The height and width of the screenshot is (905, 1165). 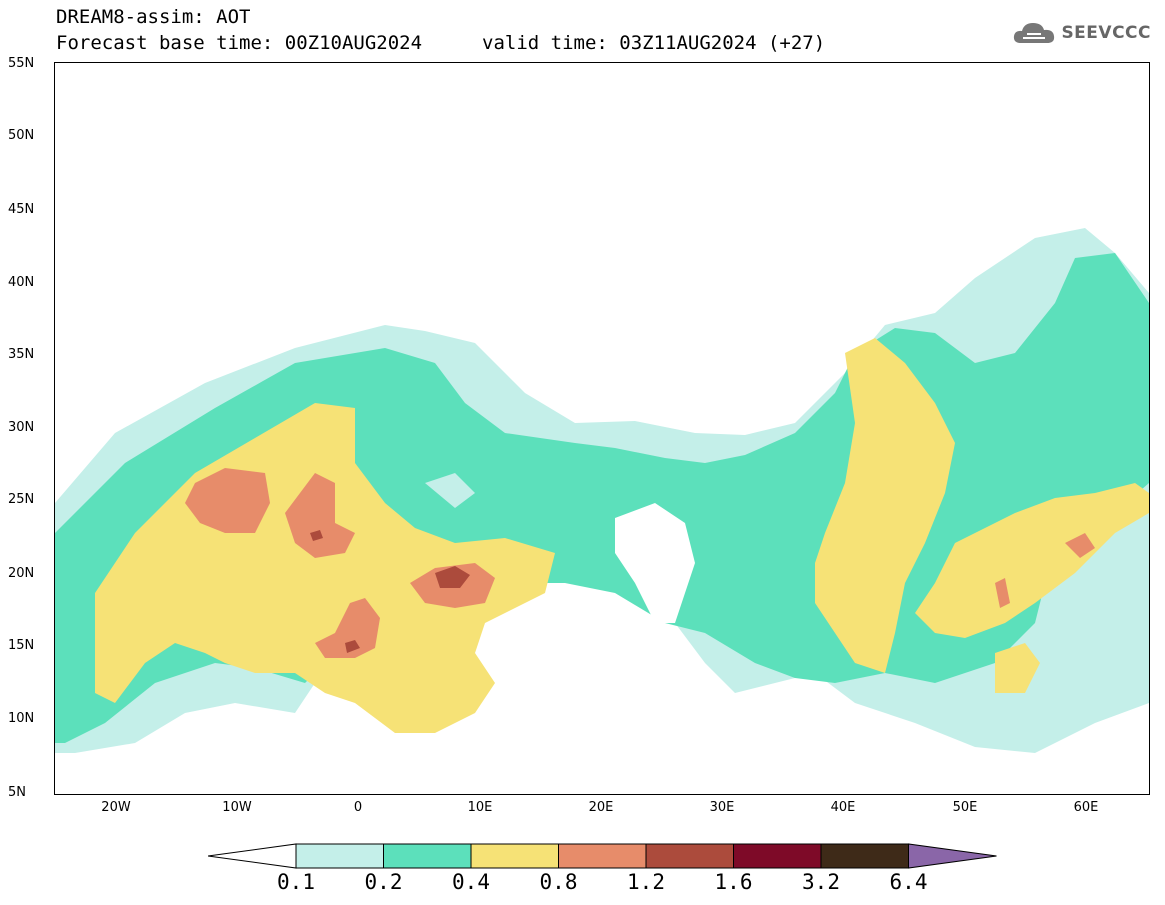 What do you see at coordinates (21, 718) in the screenshot?
I see `lat-label: 10N` at bounding box center [21, 718].